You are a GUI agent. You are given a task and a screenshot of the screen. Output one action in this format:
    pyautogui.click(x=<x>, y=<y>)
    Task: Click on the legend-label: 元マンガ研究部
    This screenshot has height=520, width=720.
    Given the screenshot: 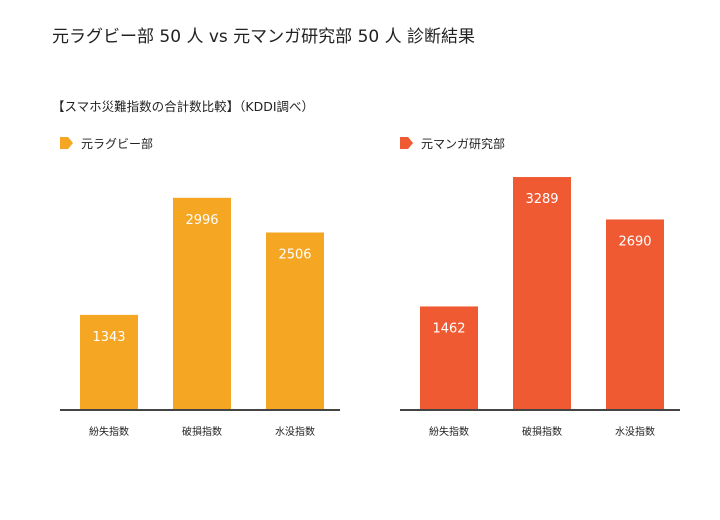 What is the action you would take?
    pyautogui.click(x=463, y=143)
    